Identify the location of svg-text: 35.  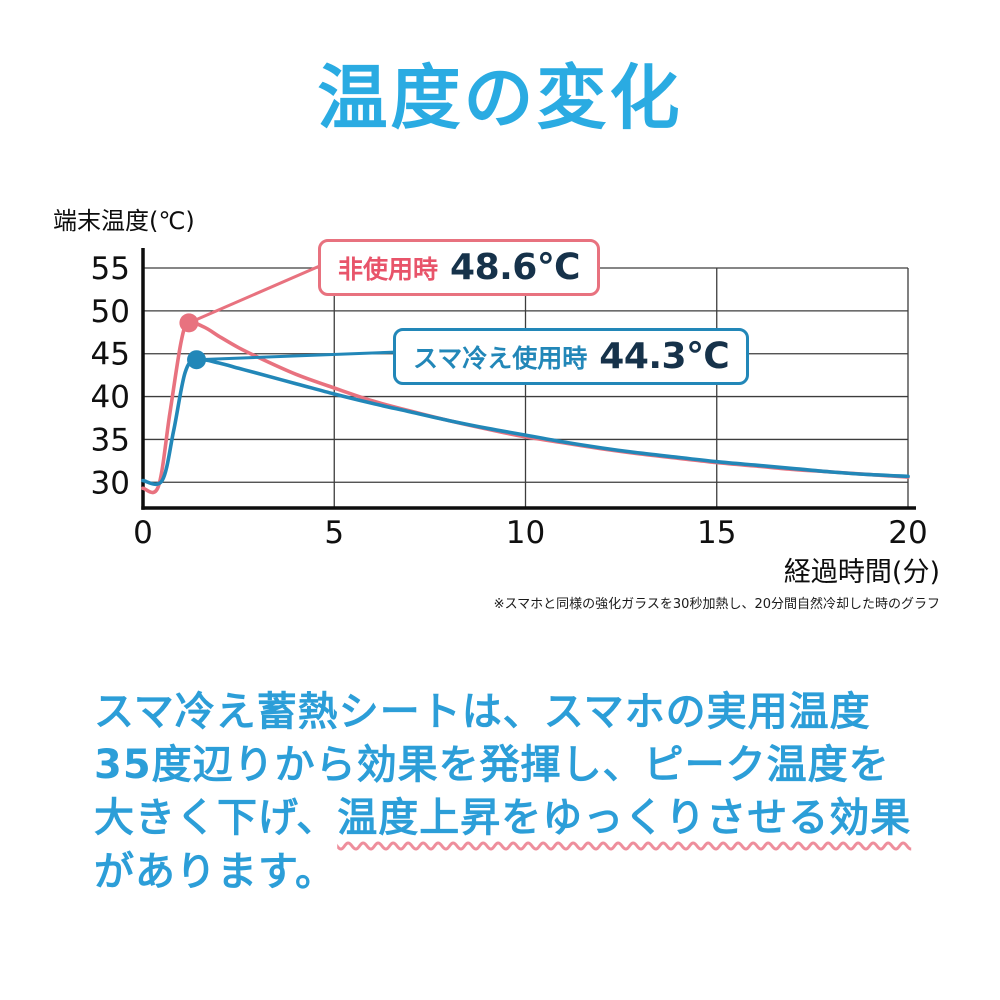
(110, 440).